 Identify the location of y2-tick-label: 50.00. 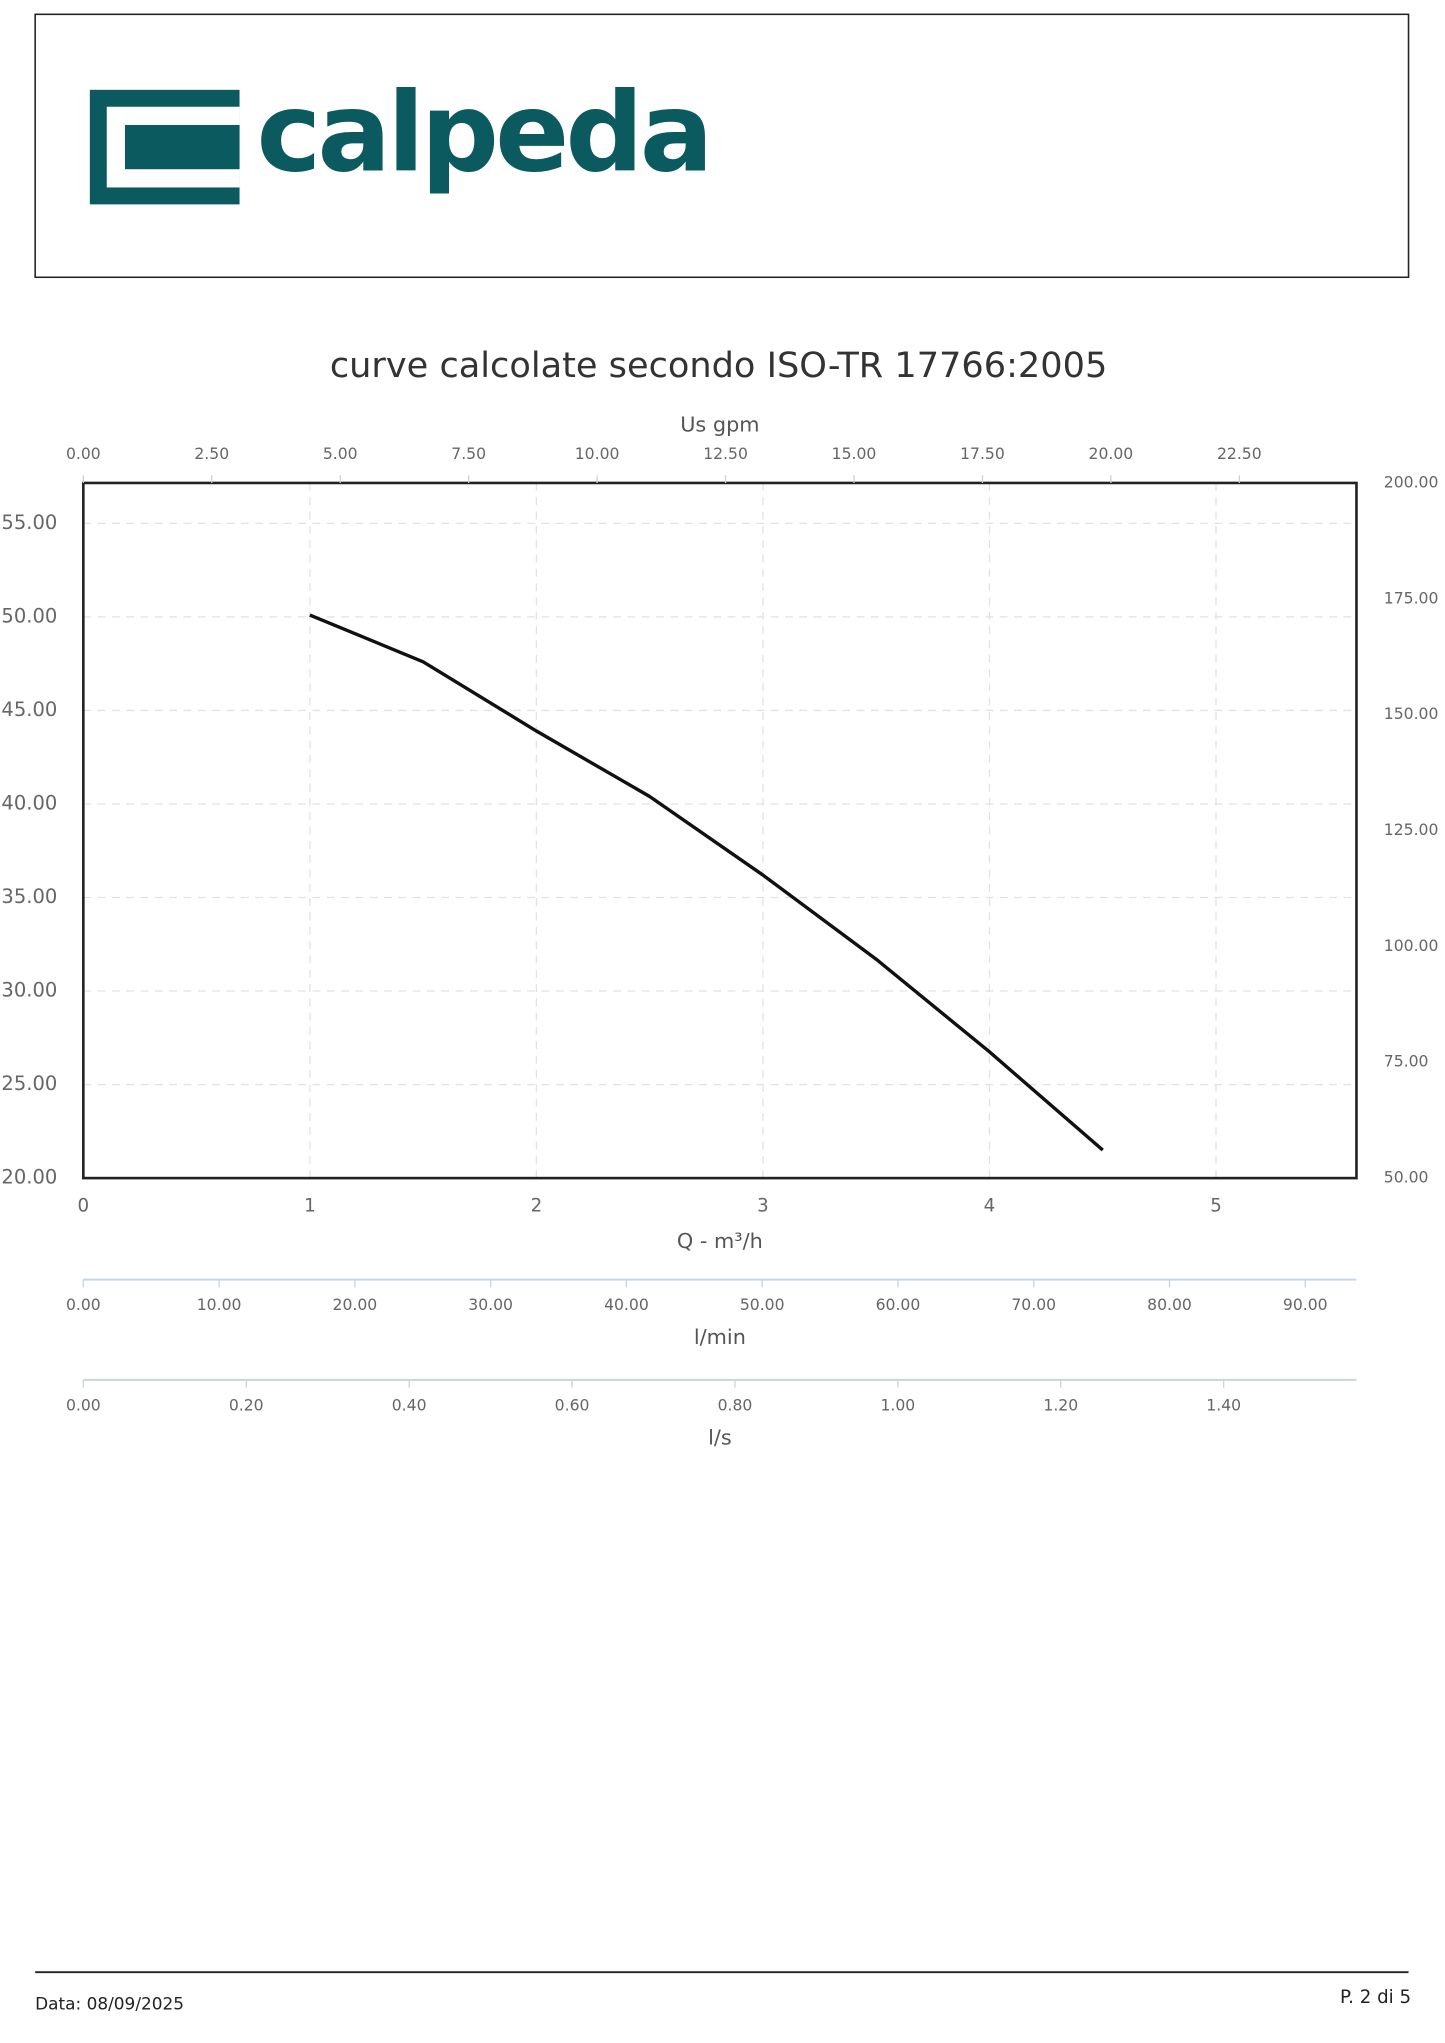
(1406, 1178).